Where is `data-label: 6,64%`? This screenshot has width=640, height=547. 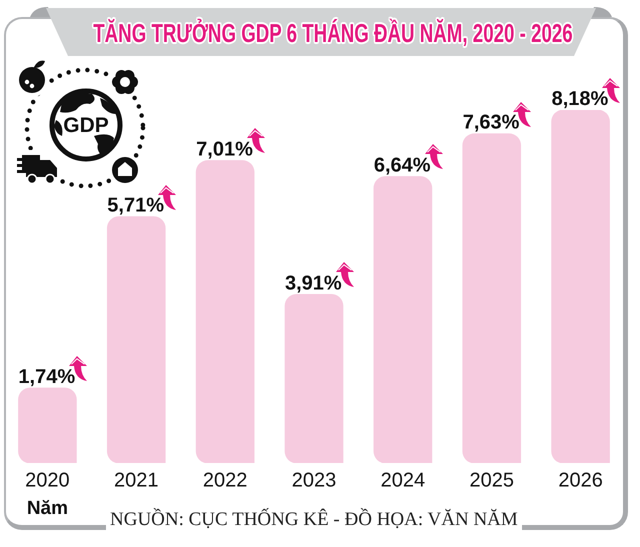
data-label: 6,64% is located at coordinates (402, 165).